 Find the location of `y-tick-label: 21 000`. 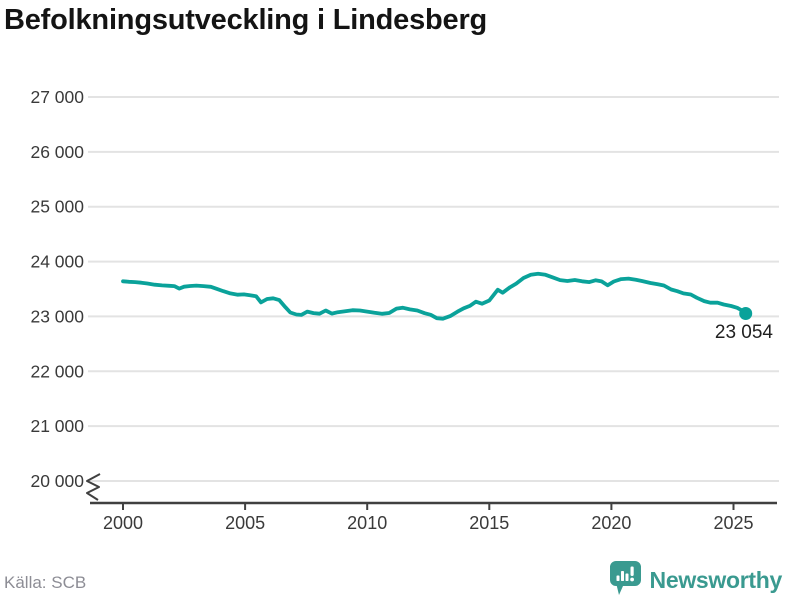

y-tick-label: 21 000 is located at coordinates (57, 426).